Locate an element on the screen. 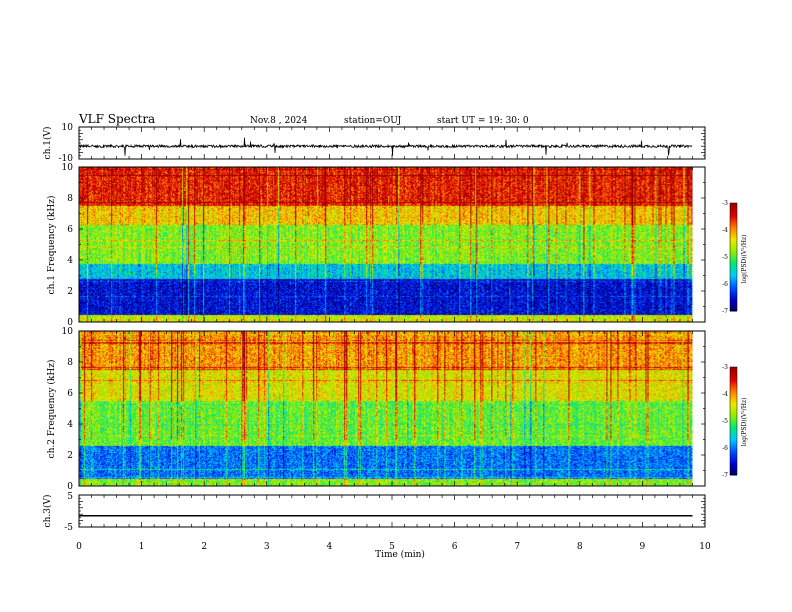 Image resolution: width=792 pixels, height=612 pixels. ch1-ytick-bottom: -10 is located at coordinates (66, 159).